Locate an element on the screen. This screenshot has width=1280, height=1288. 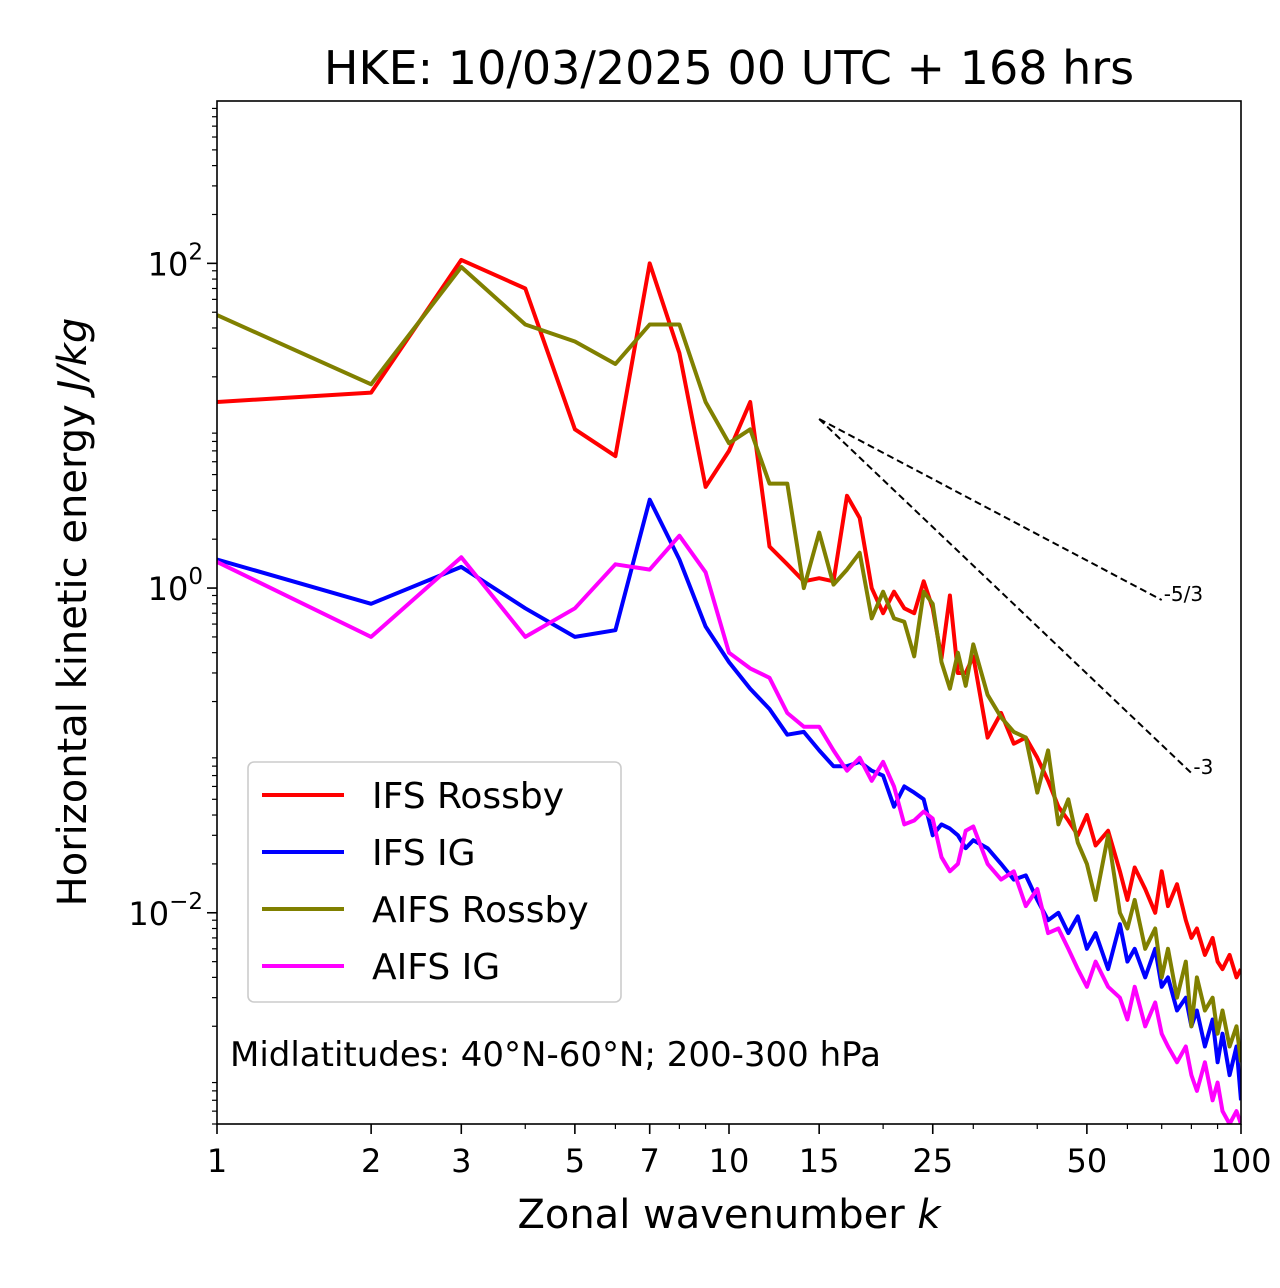
legend-label: AIFS Rossby is located at coordinates (480, 910).